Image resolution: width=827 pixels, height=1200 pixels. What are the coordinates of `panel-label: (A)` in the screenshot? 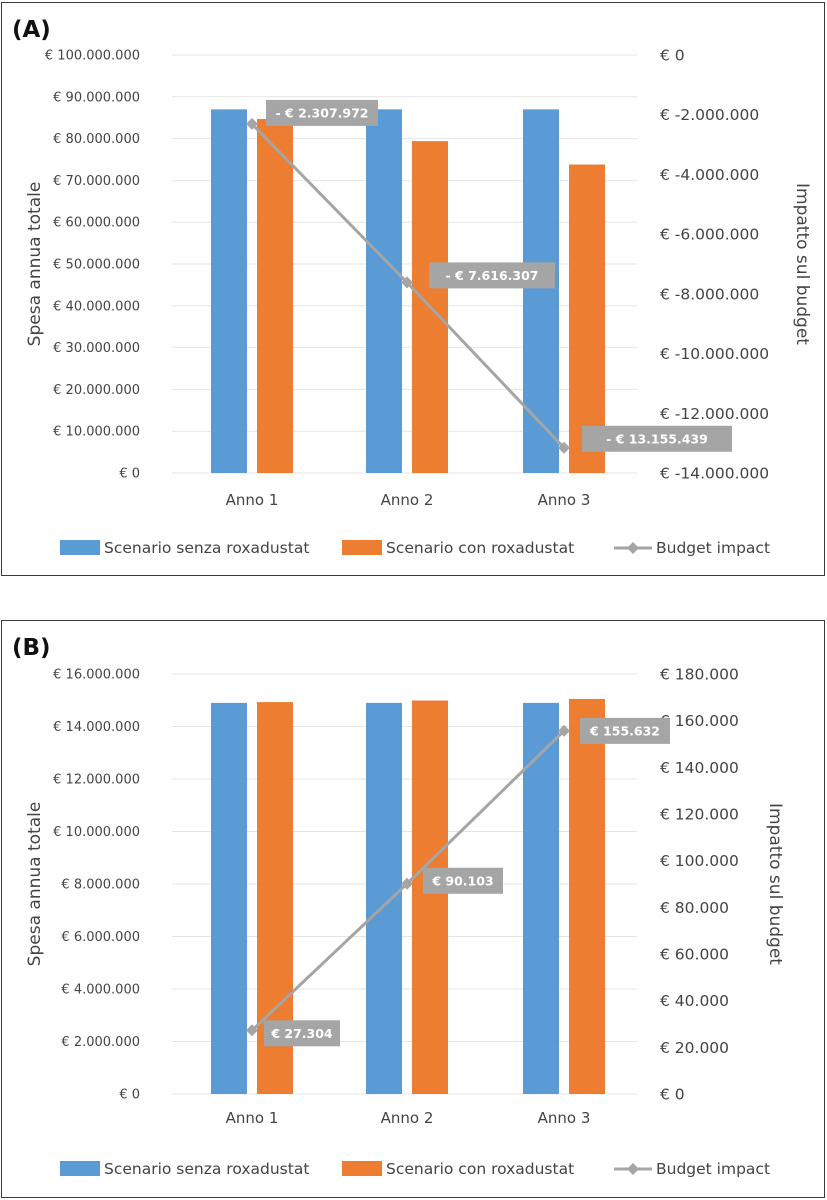 It's located at (31, 30).